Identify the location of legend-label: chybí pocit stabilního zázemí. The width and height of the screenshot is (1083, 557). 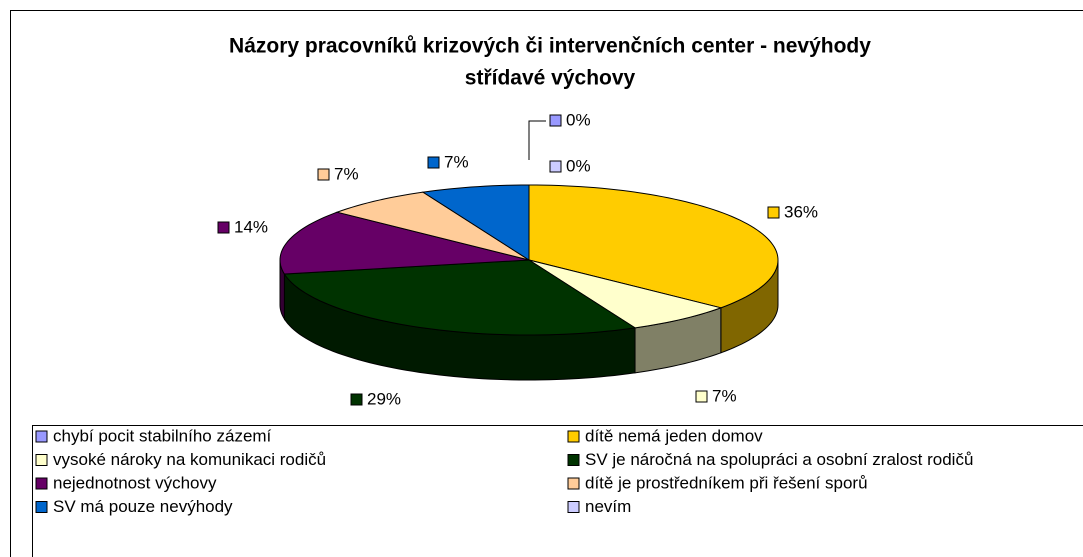
(162, 435).